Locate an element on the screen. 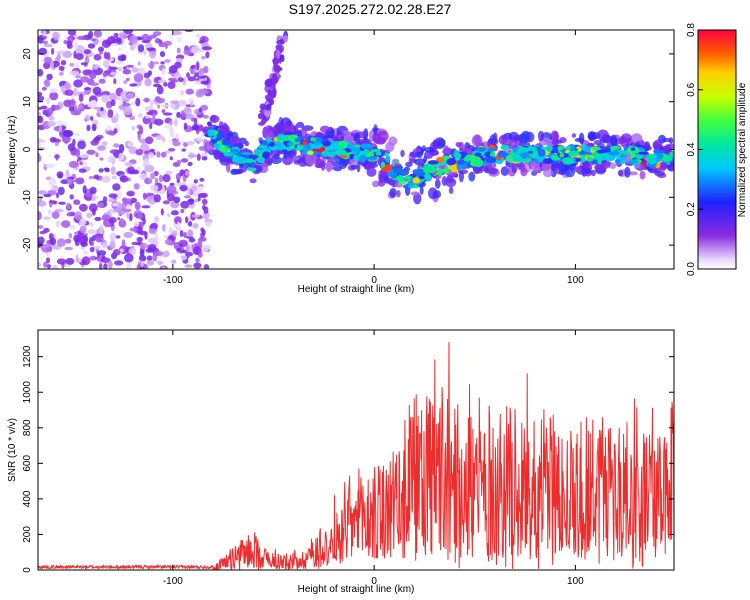  y-tick-label: 800 is located at coordinates (27, 427).